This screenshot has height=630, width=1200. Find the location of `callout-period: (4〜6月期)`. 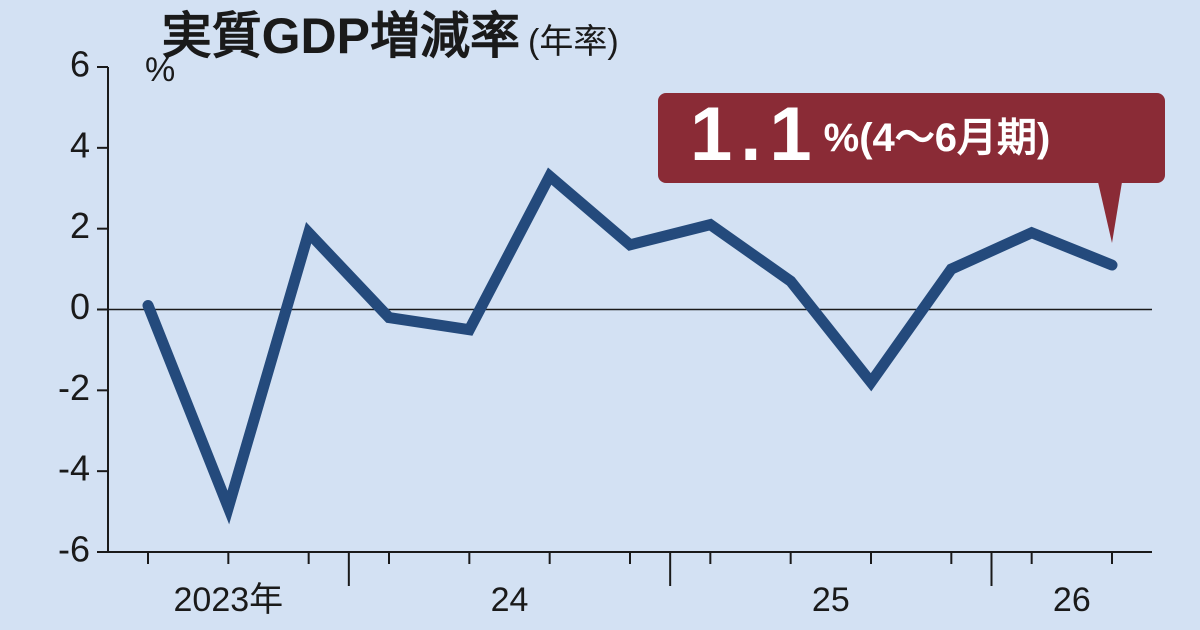

callout-period: (4〜6月期) is located at coordinates (954, 138).